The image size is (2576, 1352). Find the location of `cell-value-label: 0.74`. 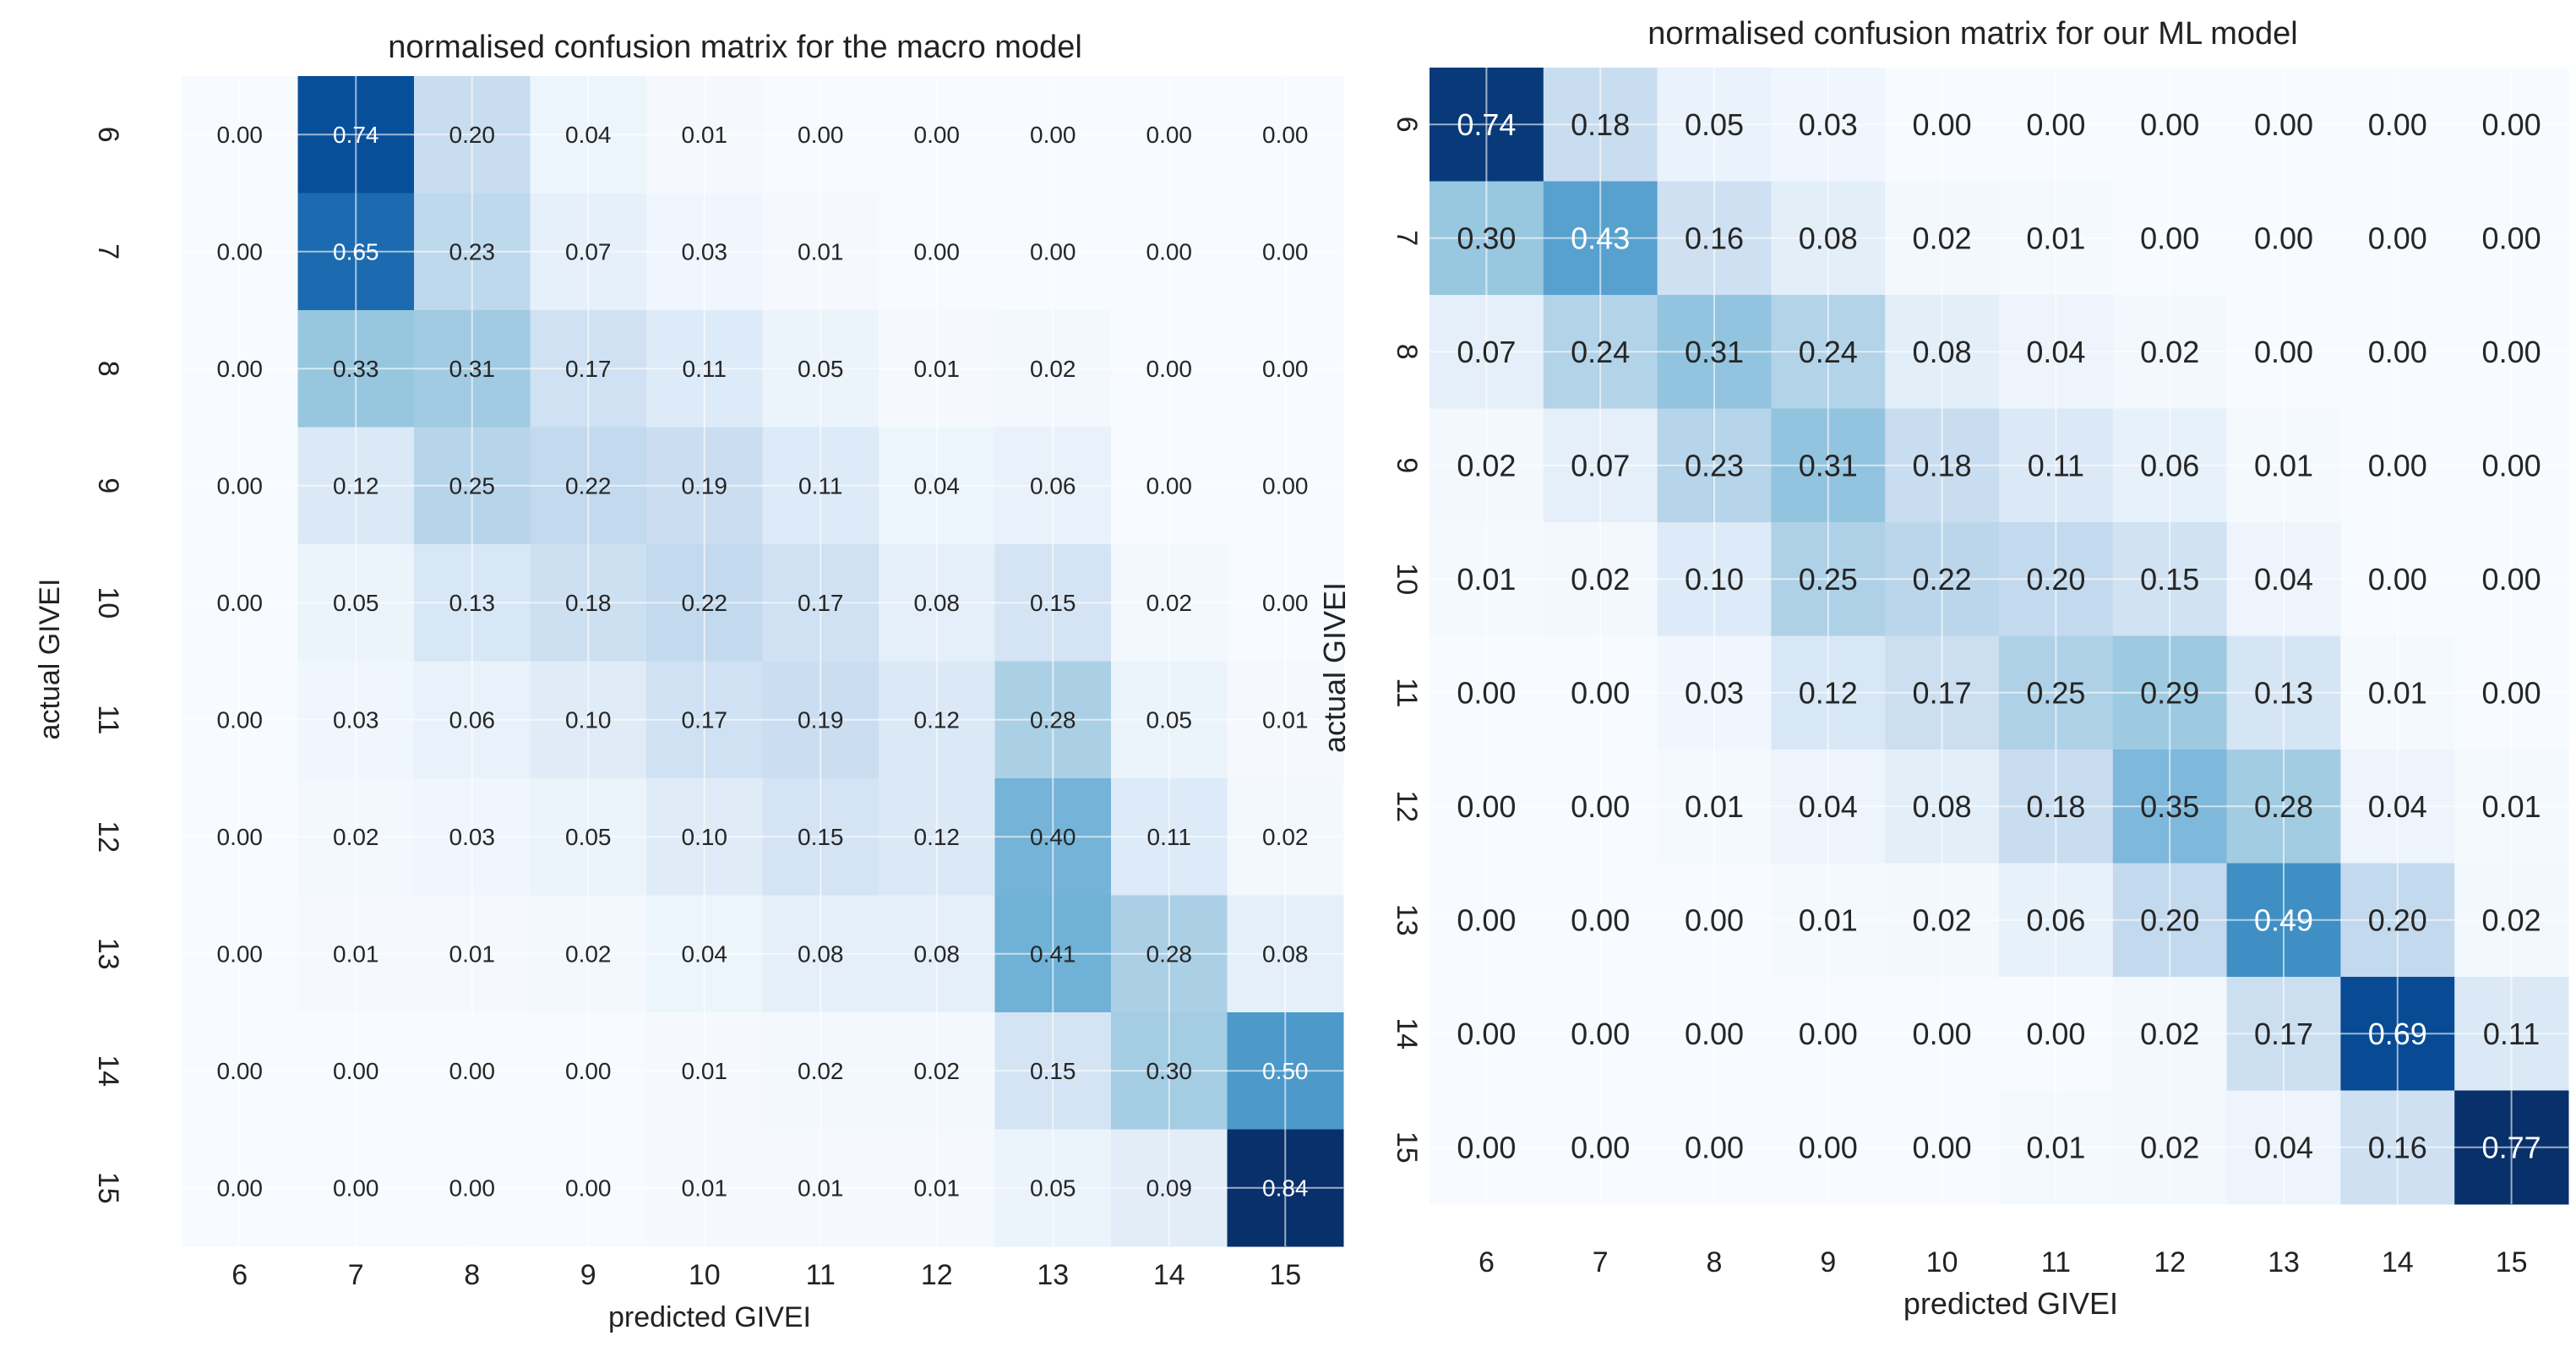

cell-value-label: 0.74 is located at coordinates (356, 135).